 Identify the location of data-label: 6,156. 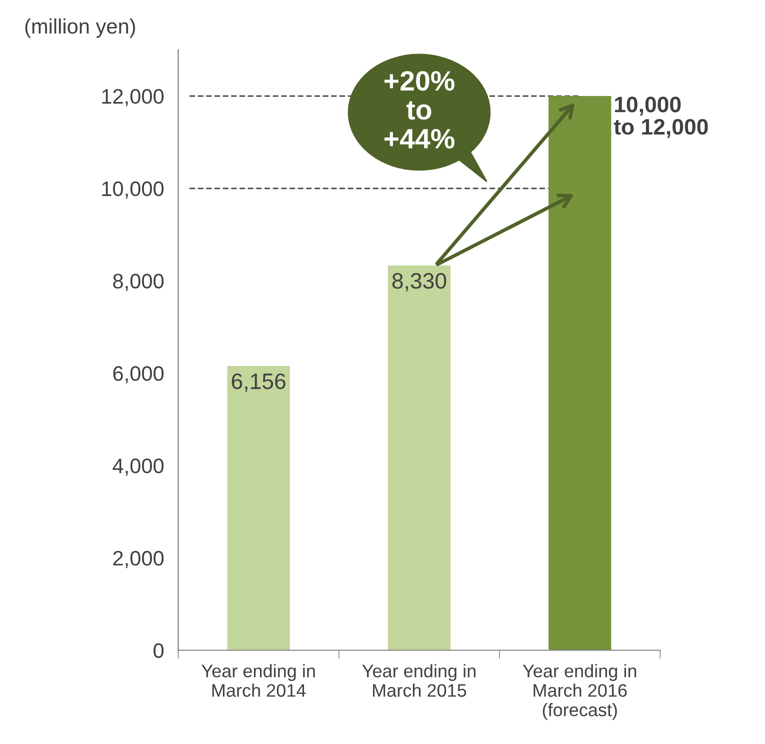
(259, 382).